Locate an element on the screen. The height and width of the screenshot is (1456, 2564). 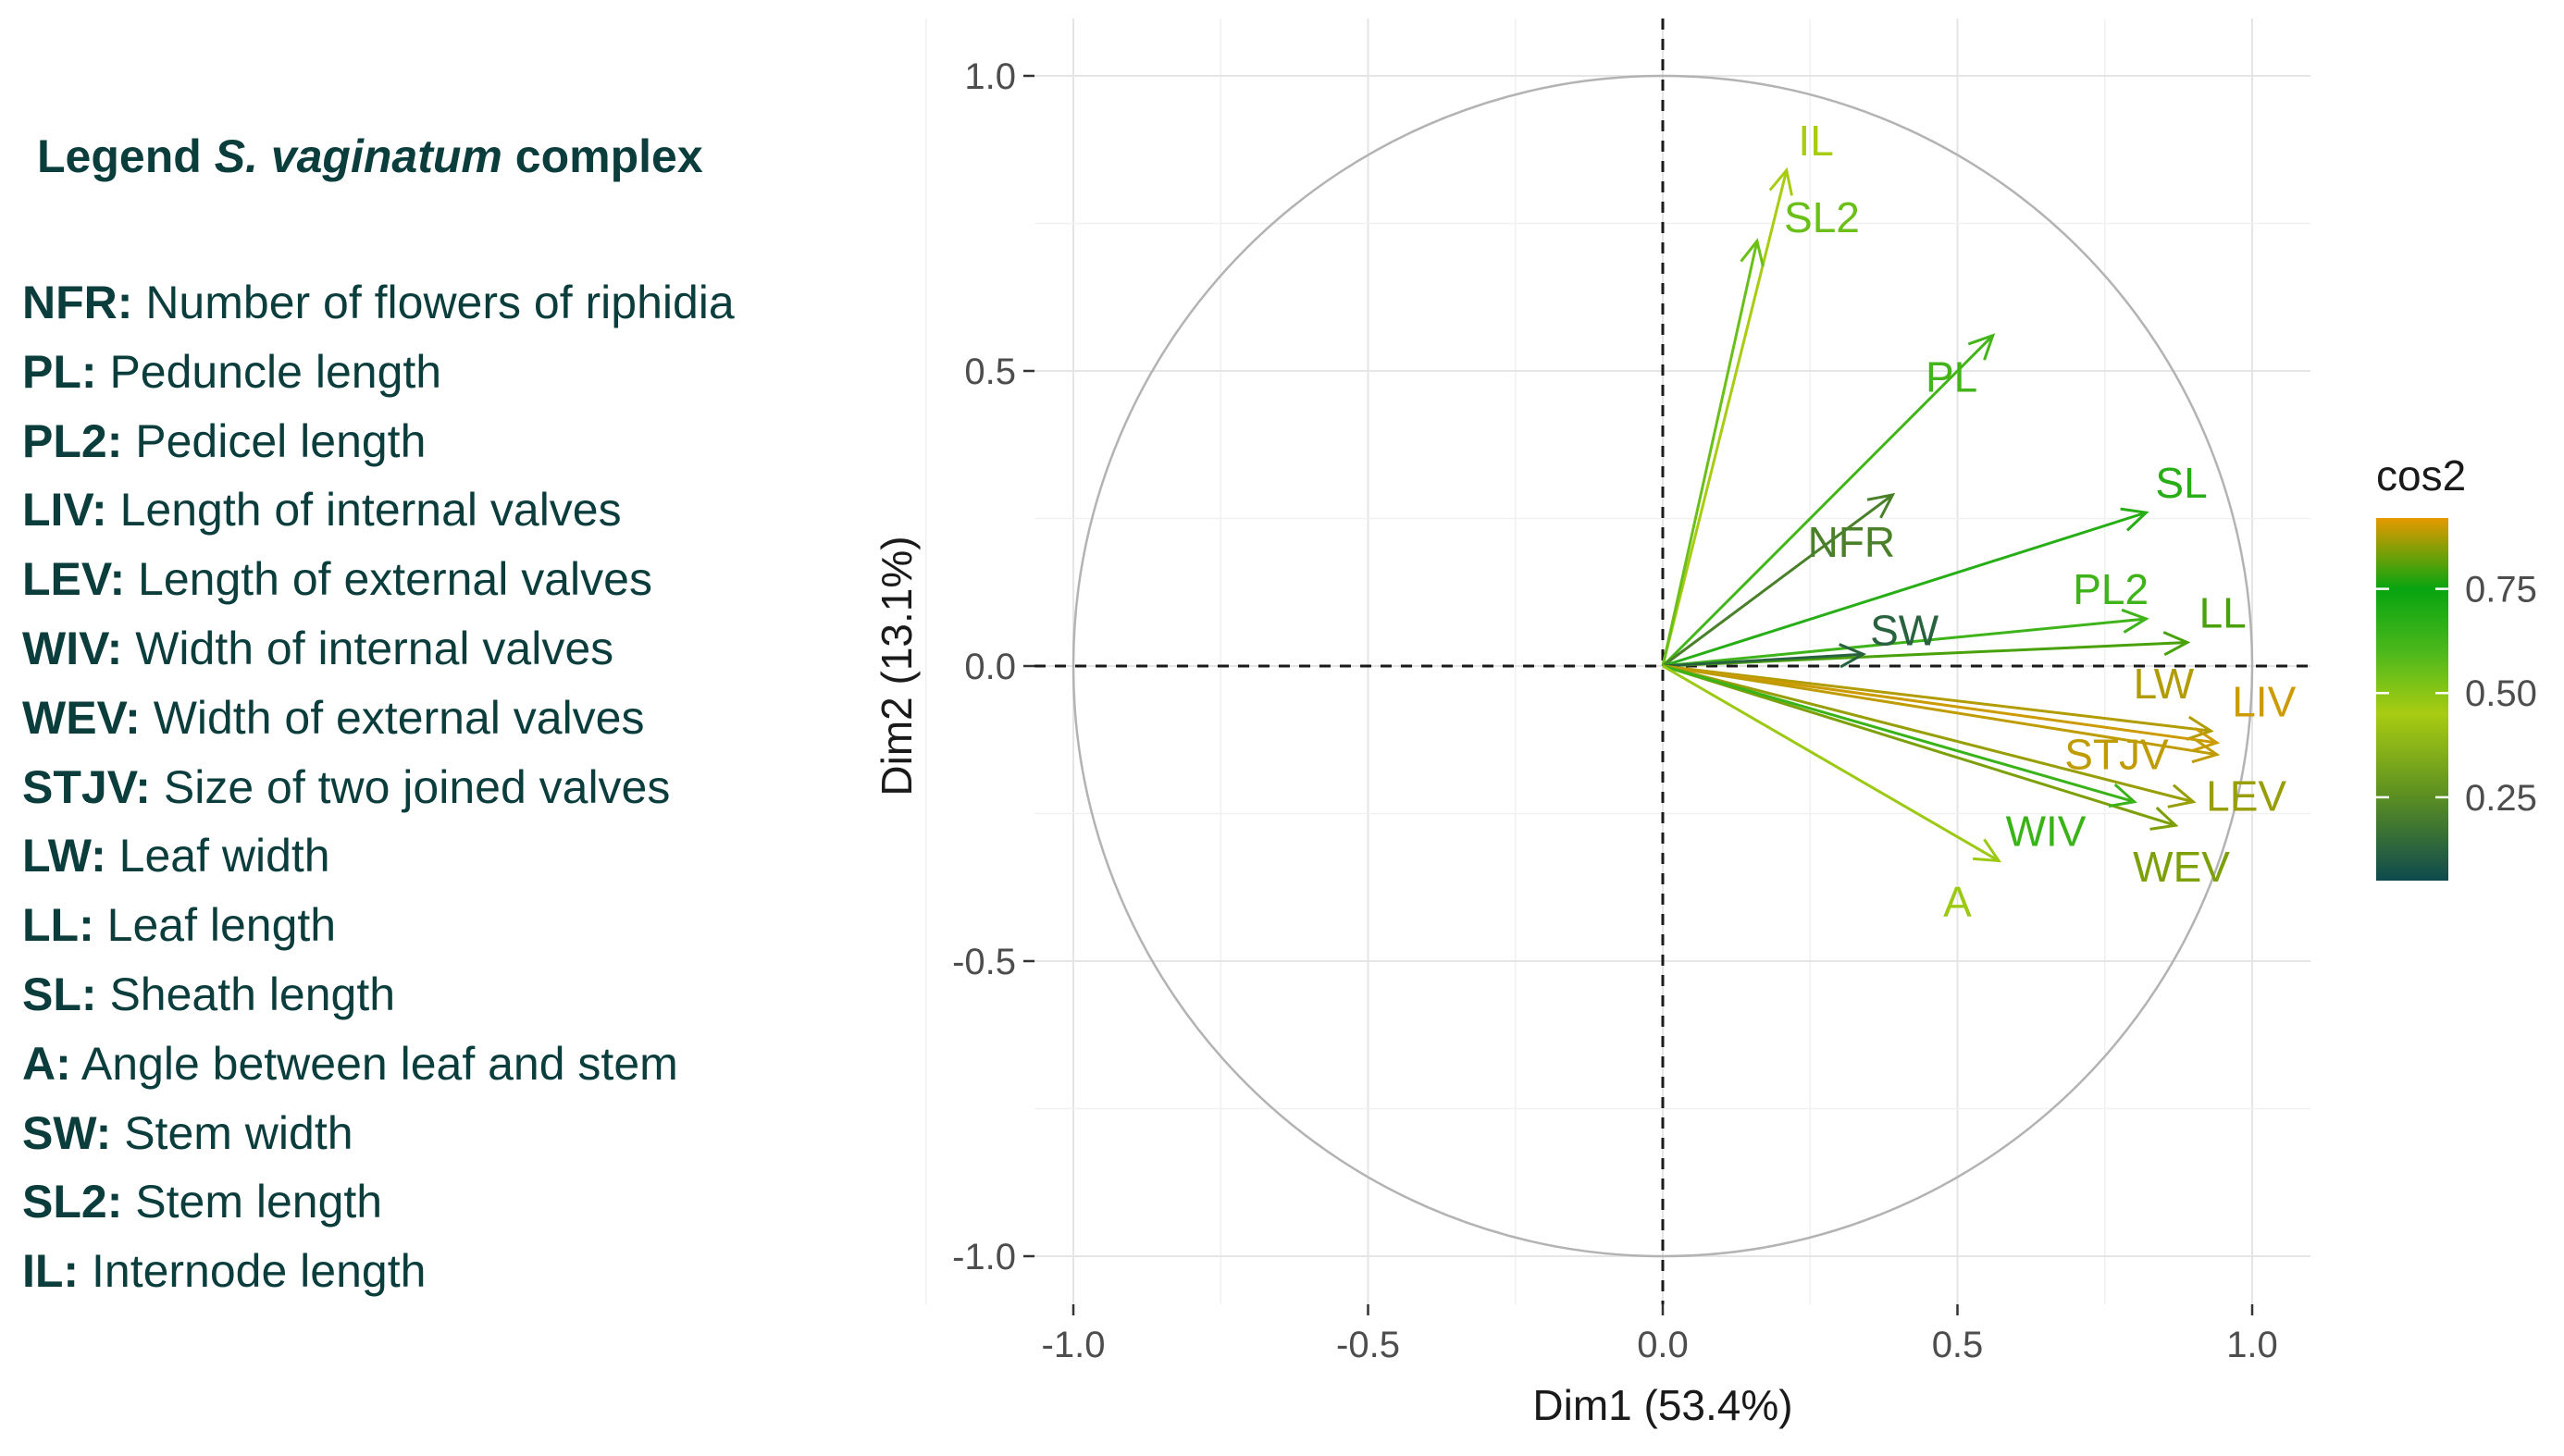
legend-item: PL: Peduncle length is located at coordinates (378, 372).